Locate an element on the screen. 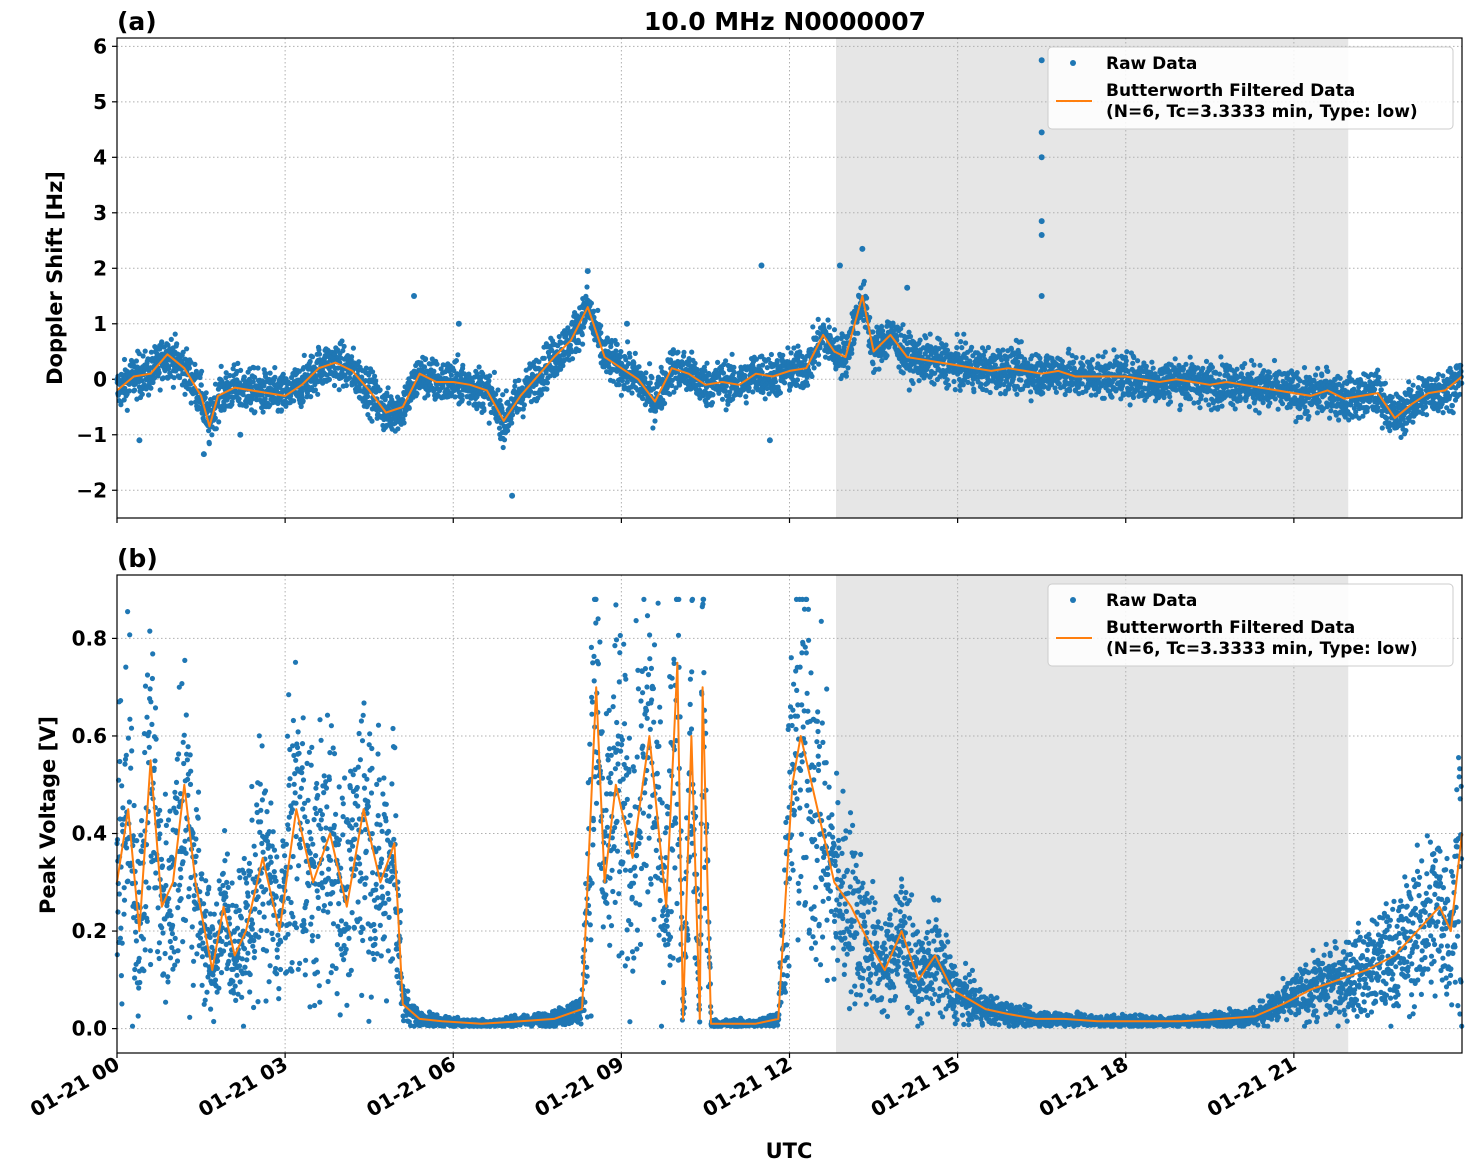  y-tick-label-a: 3 is located at coordinates (100, 213).